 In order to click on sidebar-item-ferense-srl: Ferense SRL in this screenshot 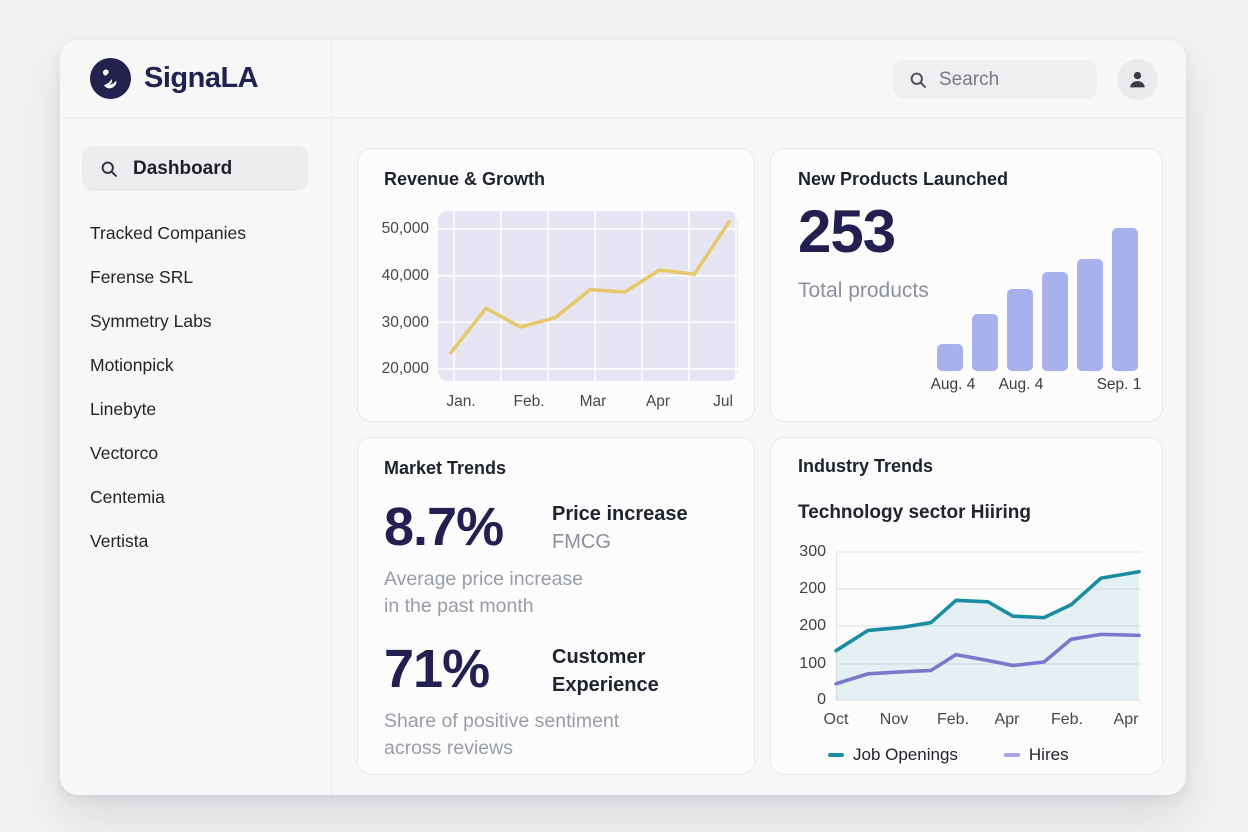, I will do `click(142, 276)`.